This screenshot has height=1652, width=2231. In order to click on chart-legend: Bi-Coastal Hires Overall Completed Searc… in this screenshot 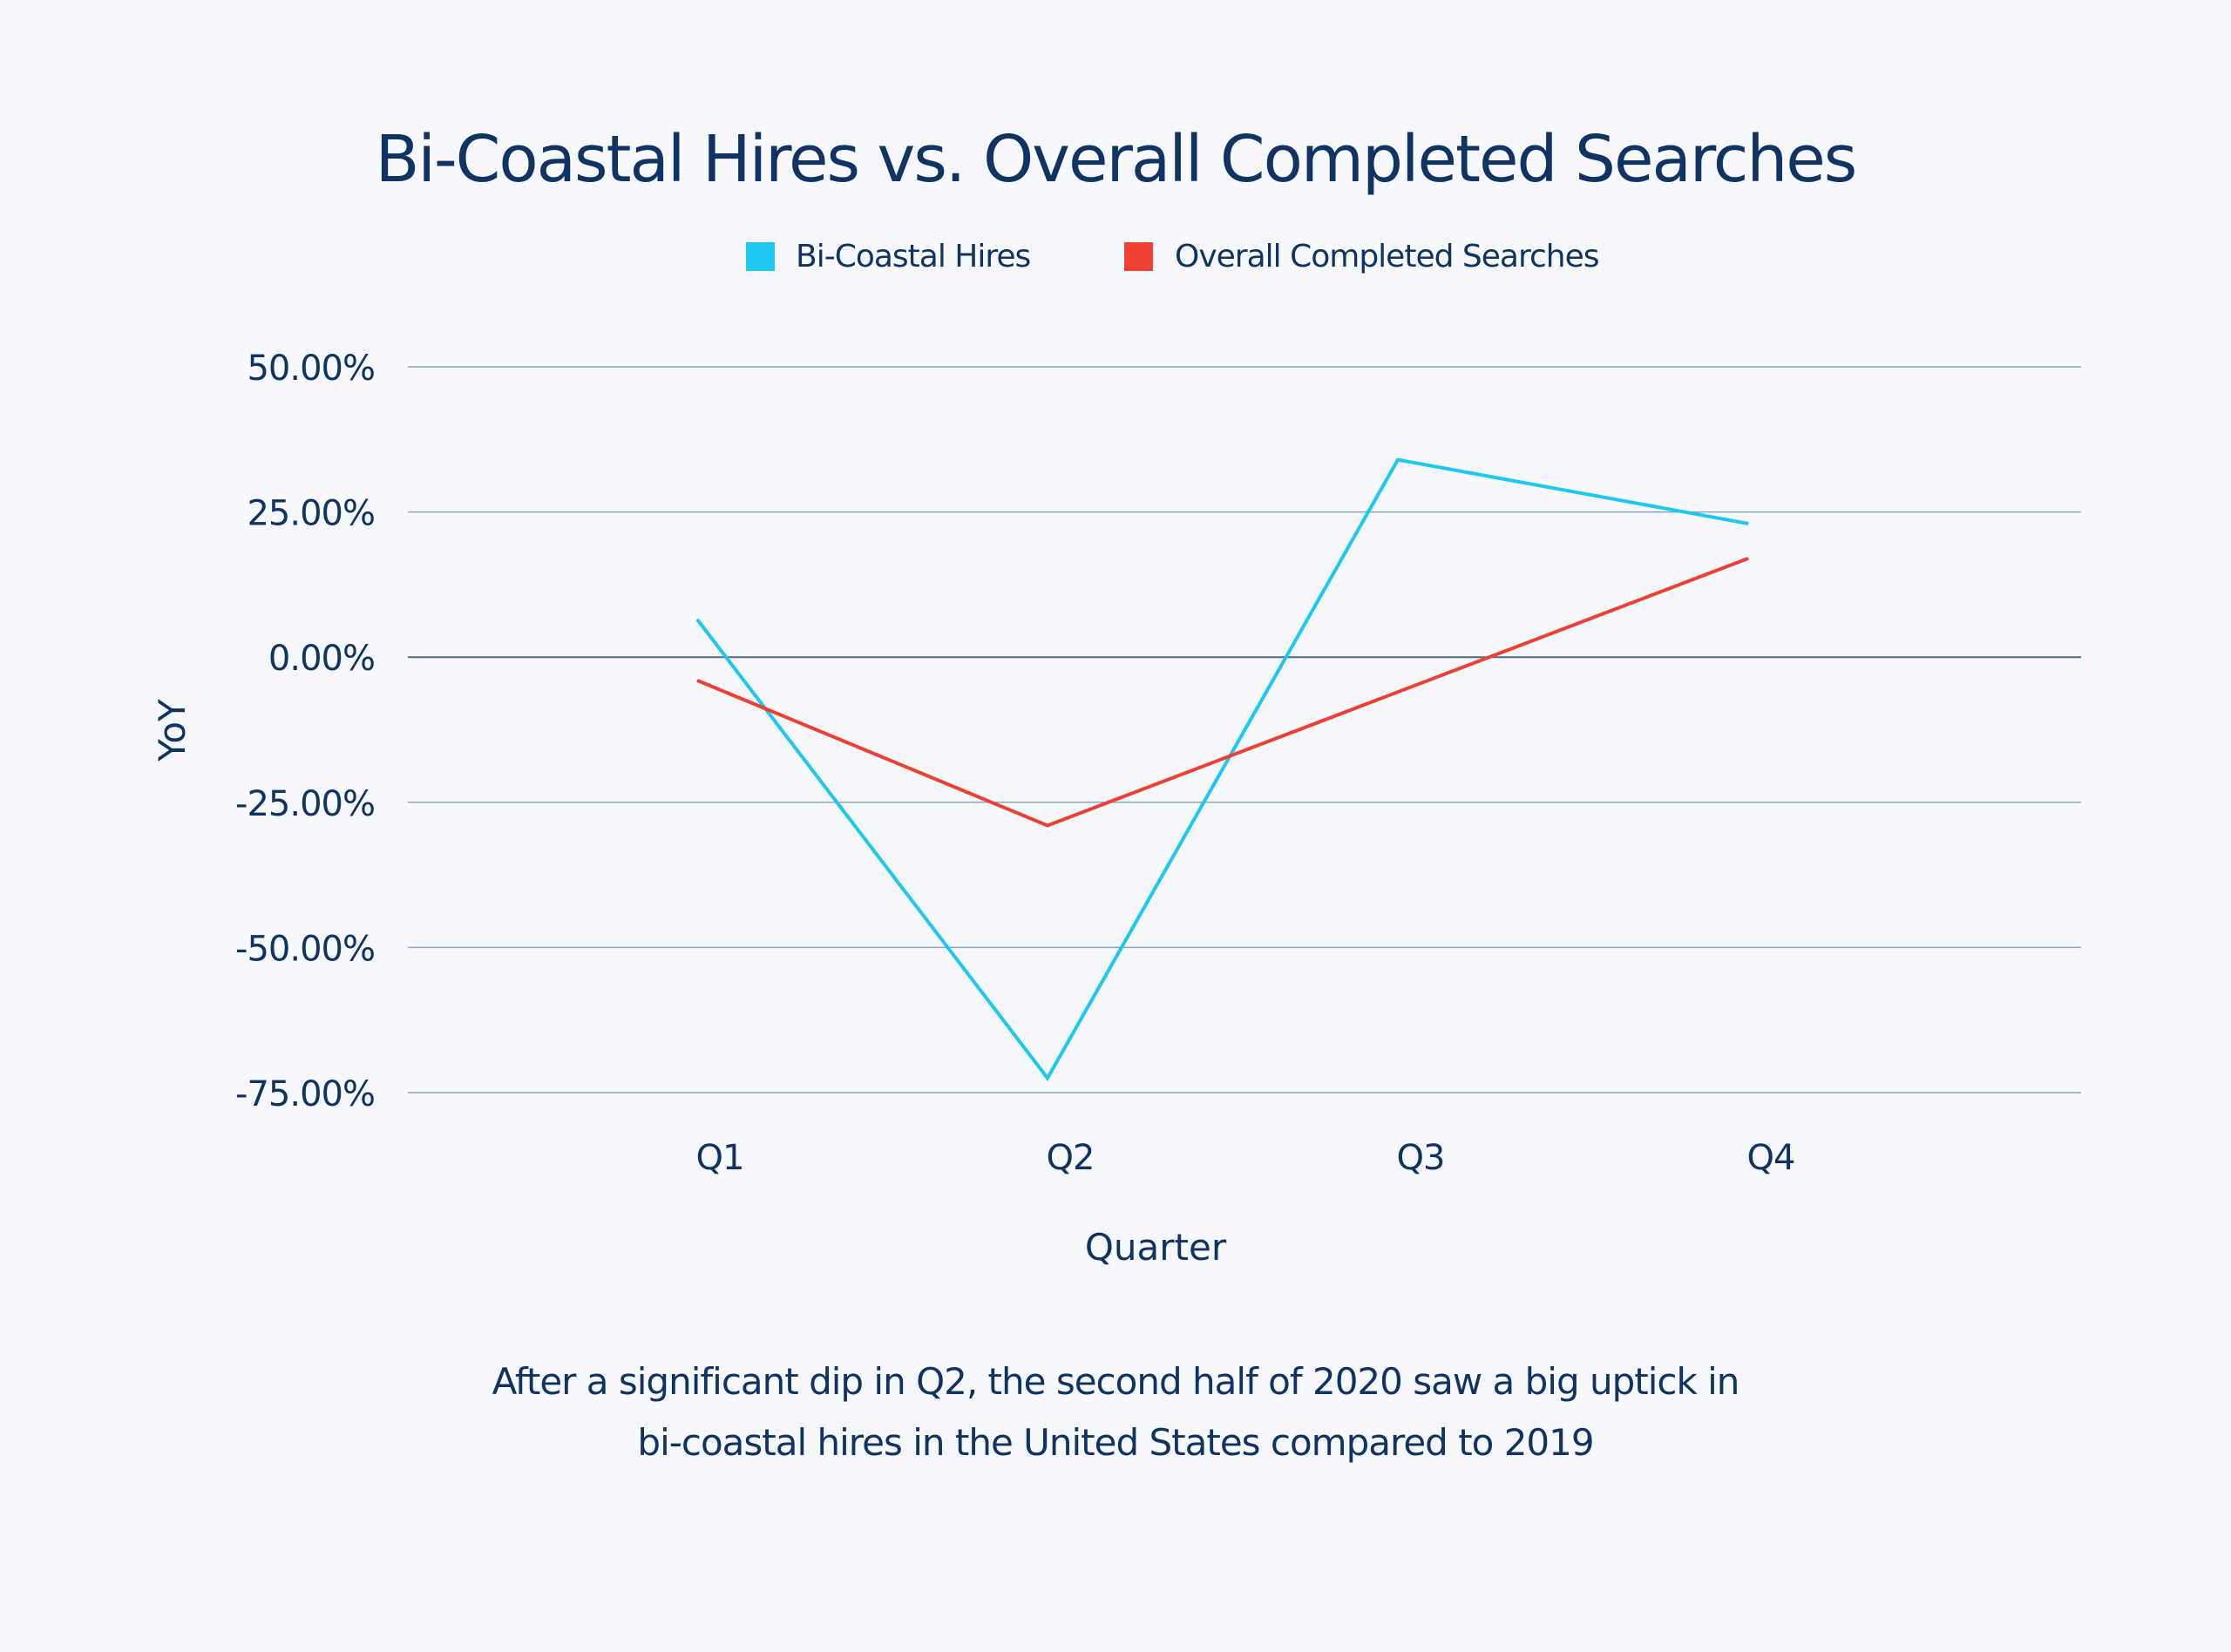, I will do `click(1172, 256)`.